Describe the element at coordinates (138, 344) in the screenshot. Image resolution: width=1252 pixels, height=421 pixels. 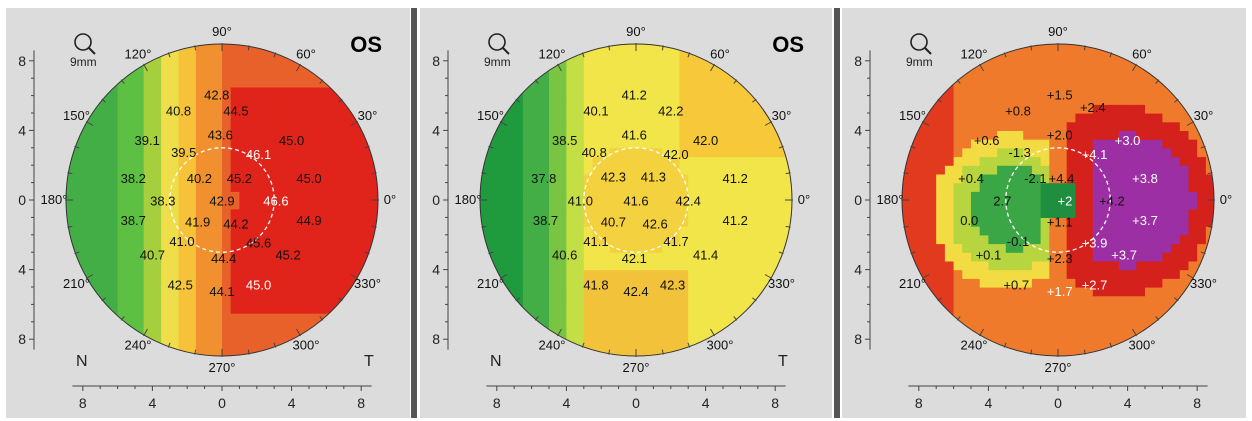
I see `angle-label: 240°` at that location.